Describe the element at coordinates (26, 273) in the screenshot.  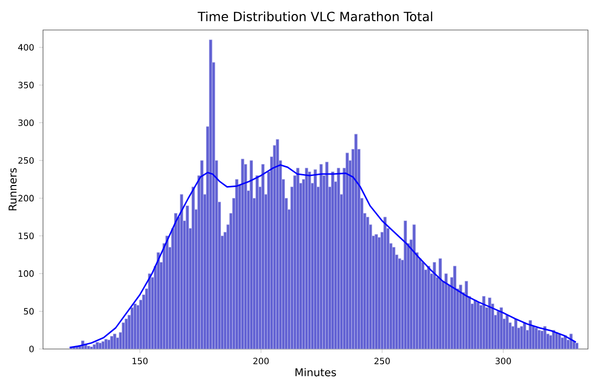
I see `y-tick-label: 100` at that location.